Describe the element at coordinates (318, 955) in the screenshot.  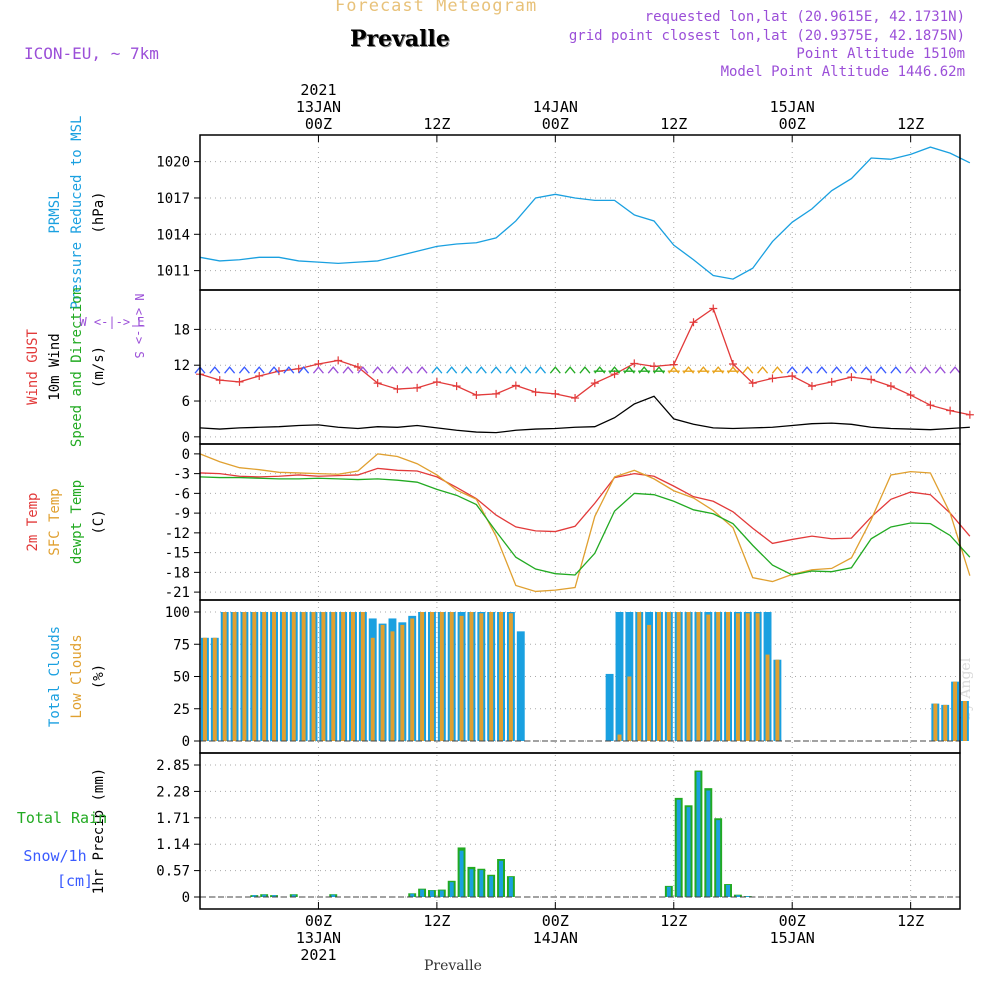
I see `x-tick-label: 2021` at that location.